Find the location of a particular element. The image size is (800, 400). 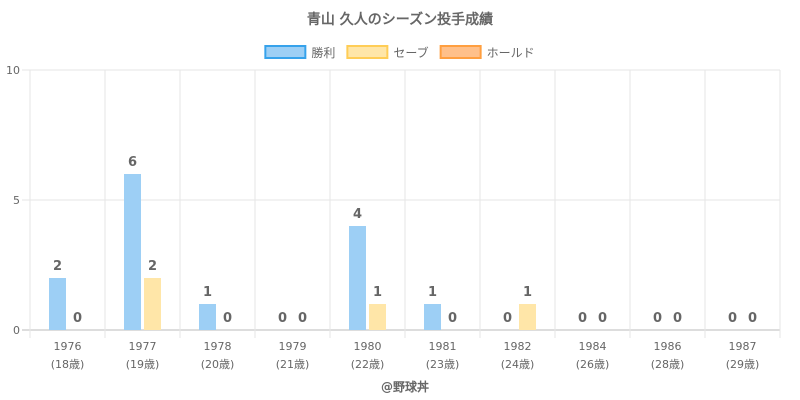

y-tick-label: 10 is located at coordinates (13, 70).